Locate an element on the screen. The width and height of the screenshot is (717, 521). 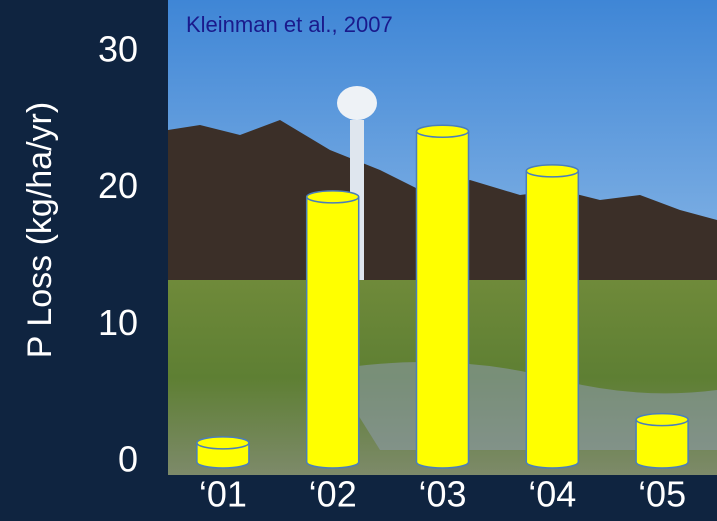
y-tick-label: 10 is located at coordinates (118, 322).